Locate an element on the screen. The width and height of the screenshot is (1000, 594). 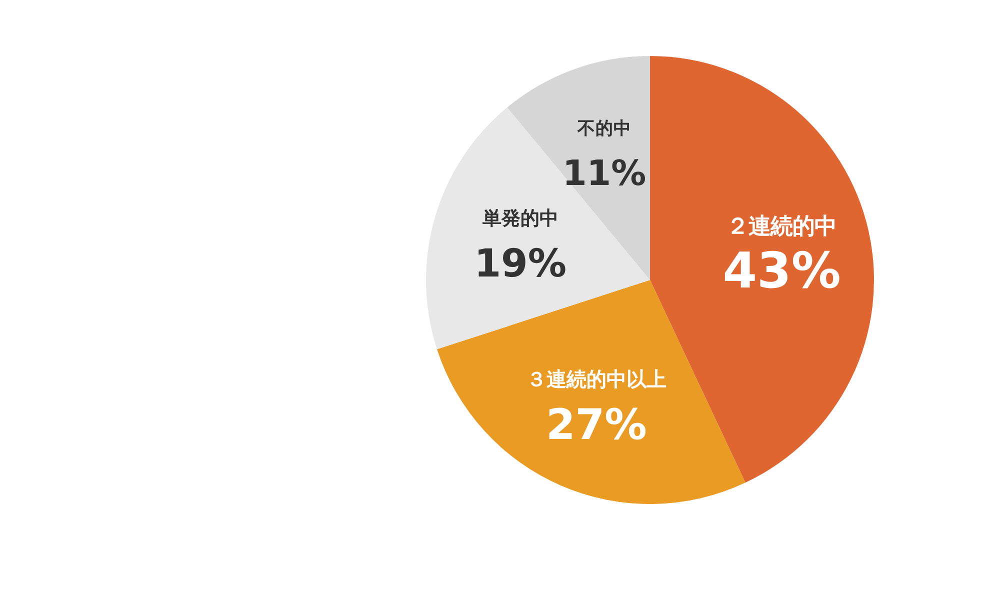
slice-label: 単発的中 is located at coordinates (519, 218).